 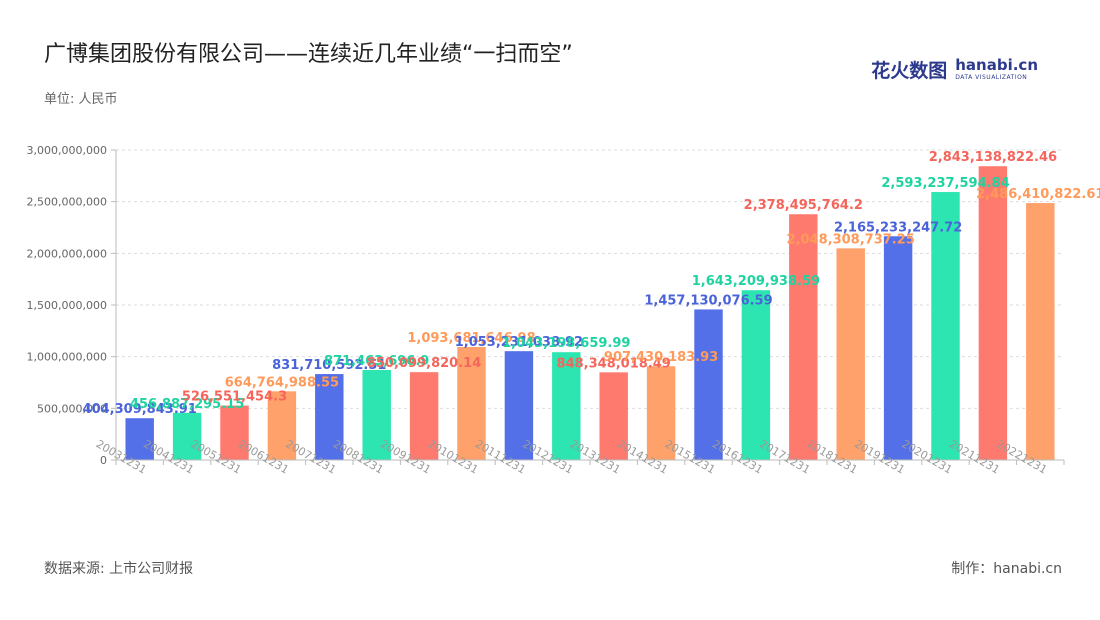 I want to click on value-label-20191231: 2,165,233,247.72, so click(x=898, y=227).